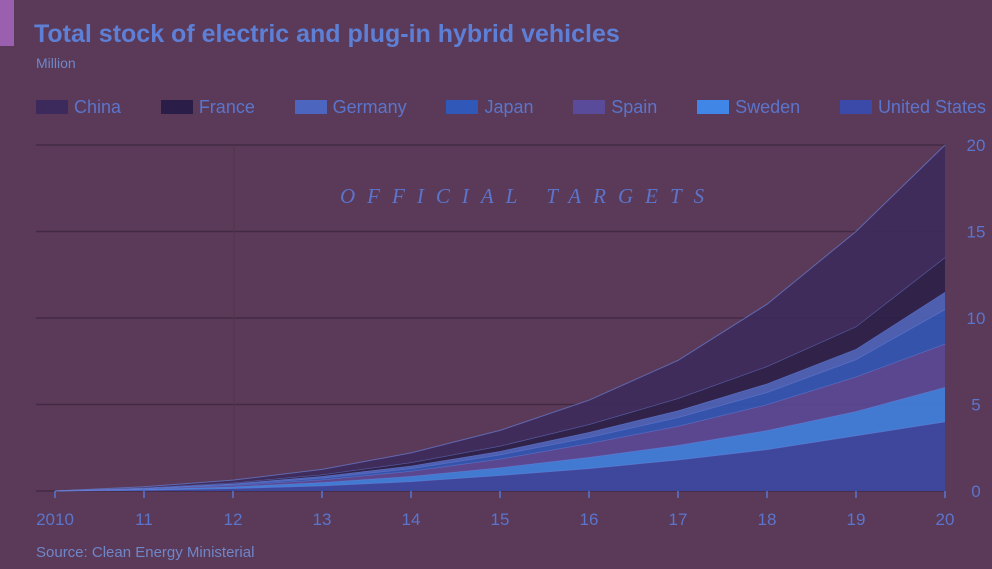 The image size is (992, 569). What do you see at coordinates (768, 106) in the screenshot?
I see `legend-label: Sweden` at bounding box center [768, 106].